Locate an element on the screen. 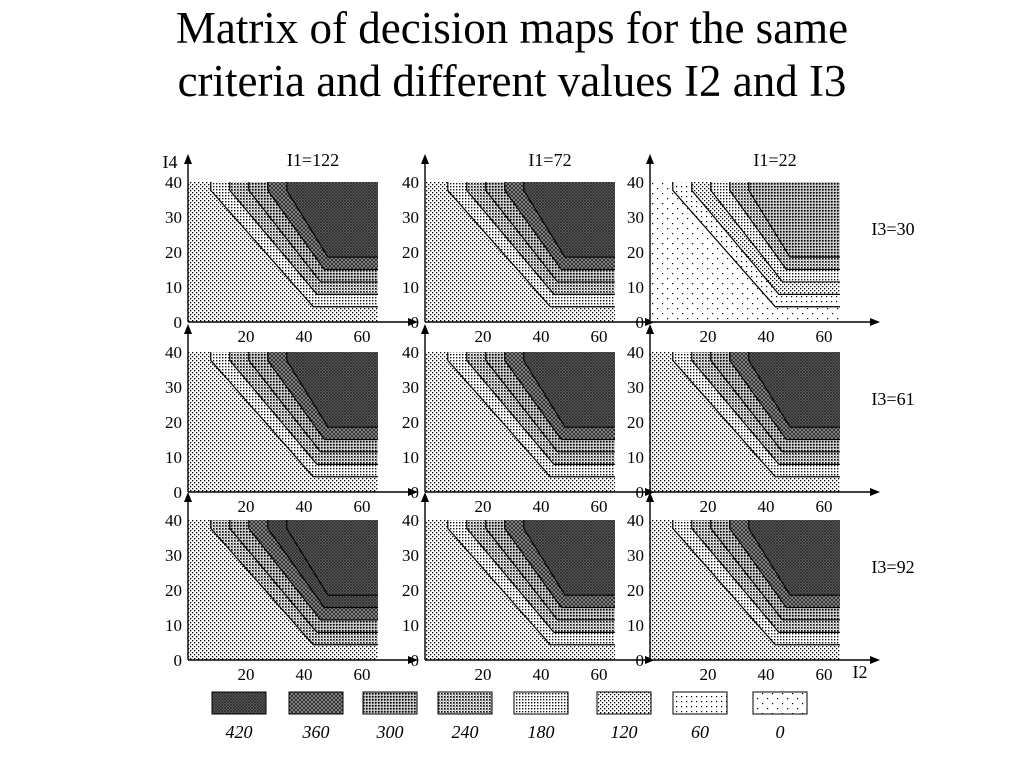 This screenshot has width=1024, height=768. legend: 420 360 300 240 180 120 60 0 is located at coordinates (509, 716).